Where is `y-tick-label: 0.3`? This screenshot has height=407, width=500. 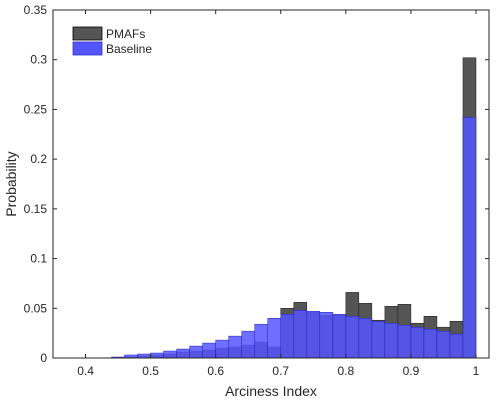 y-tick-label: 0.3 is located at coordinates (38, 60).